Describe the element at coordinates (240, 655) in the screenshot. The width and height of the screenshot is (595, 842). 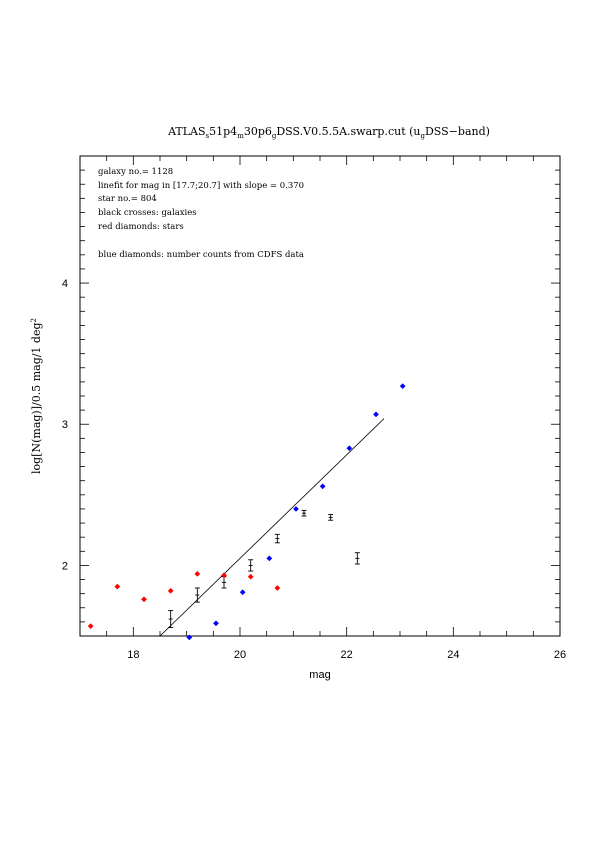
I see `x-tick-label: 20` at that location.